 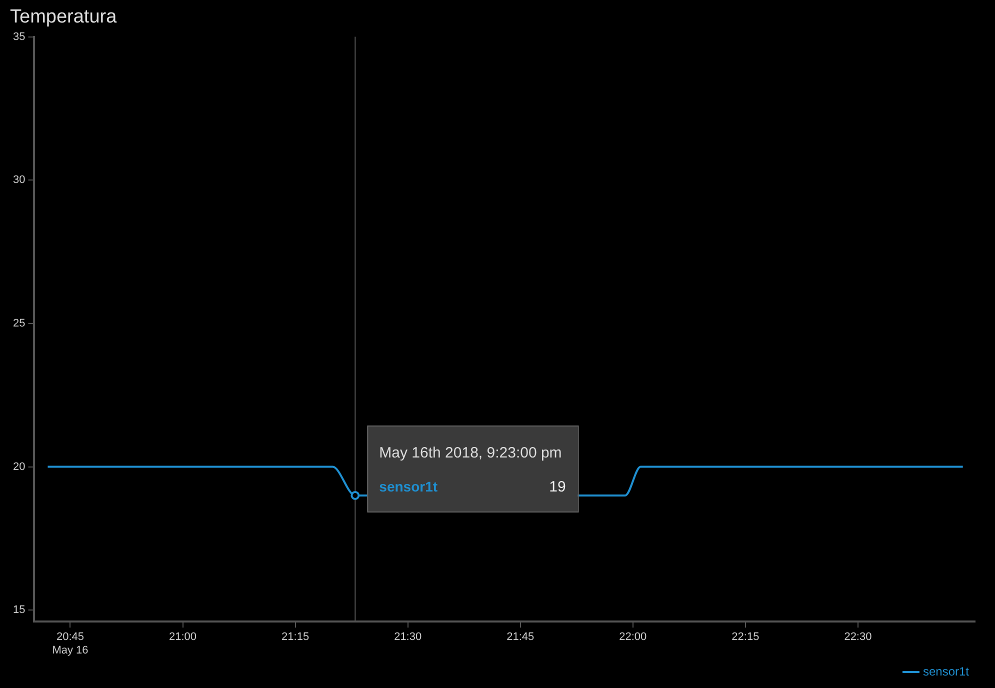 I want to click on x-tick-label: 21:30, so click(x=408, y=637).